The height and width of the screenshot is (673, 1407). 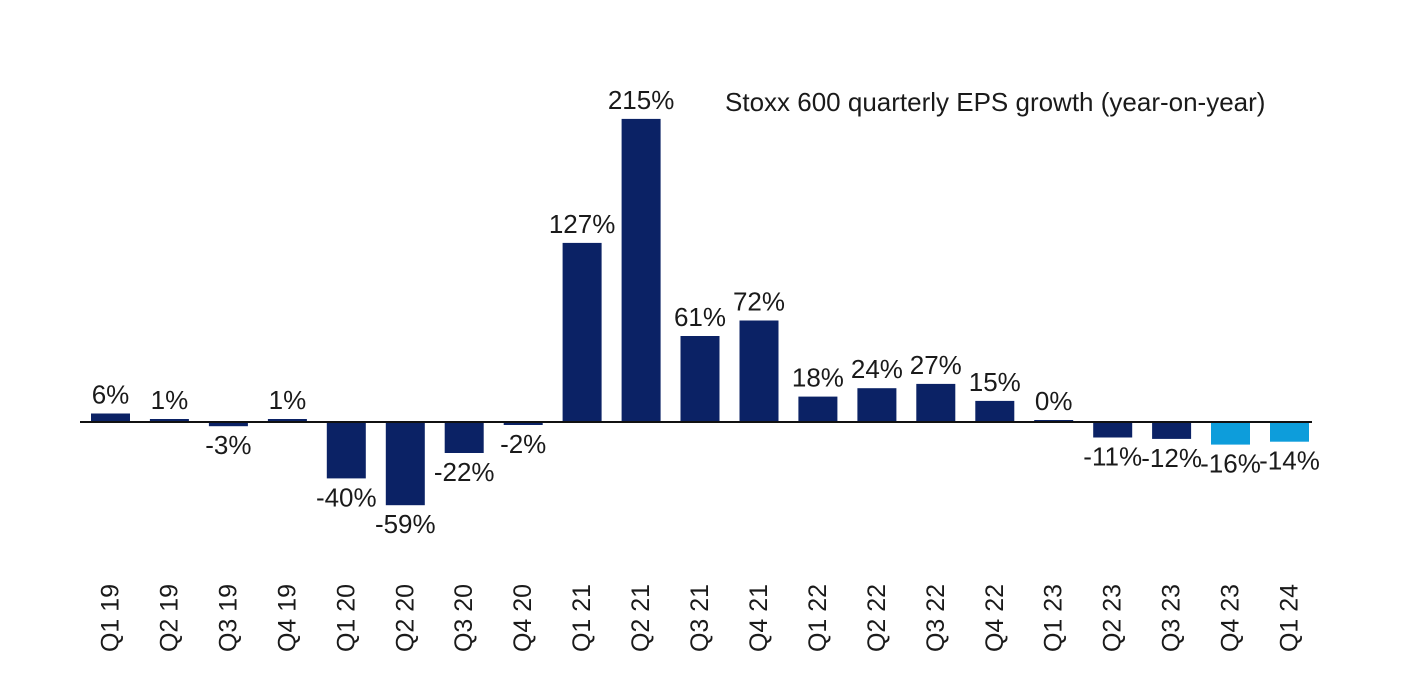 I want to click on value-label: 127%, so click(x=582, y=224).